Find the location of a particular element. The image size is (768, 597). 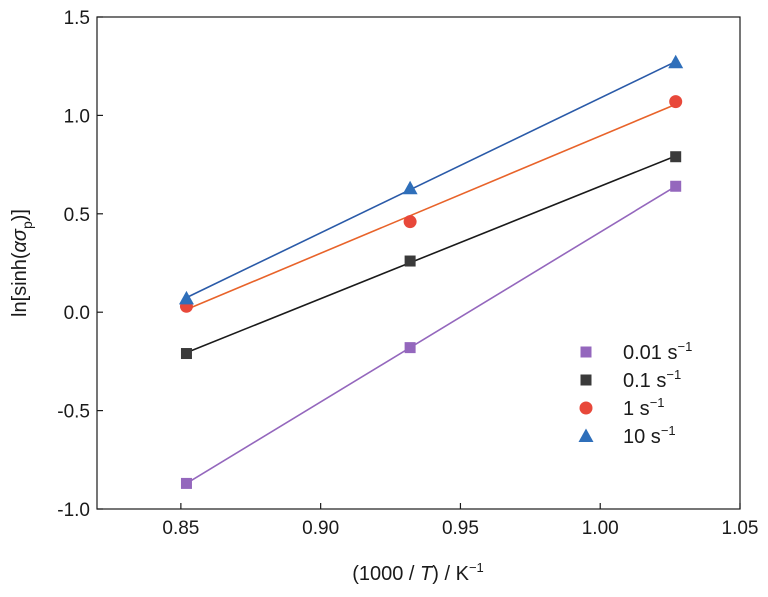

x-axis-ticks: 0.85 0.90 0.95 1.00 1.05 is located at coordinates (460, 521).